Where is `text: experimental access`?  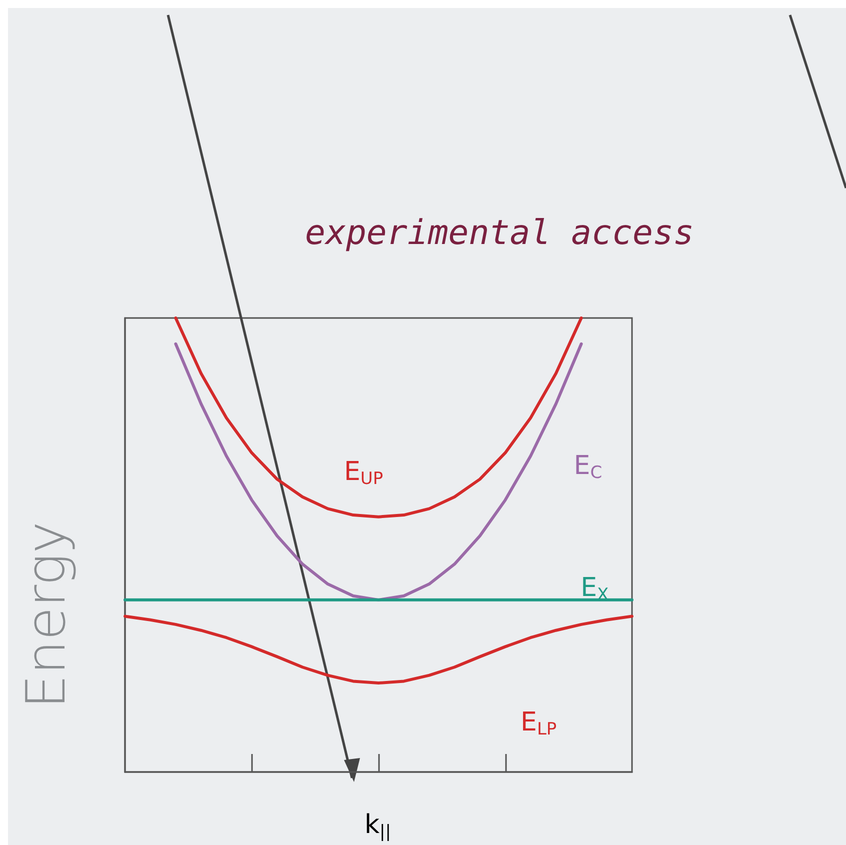 text: experimental access is located at coordinates (499, 233).